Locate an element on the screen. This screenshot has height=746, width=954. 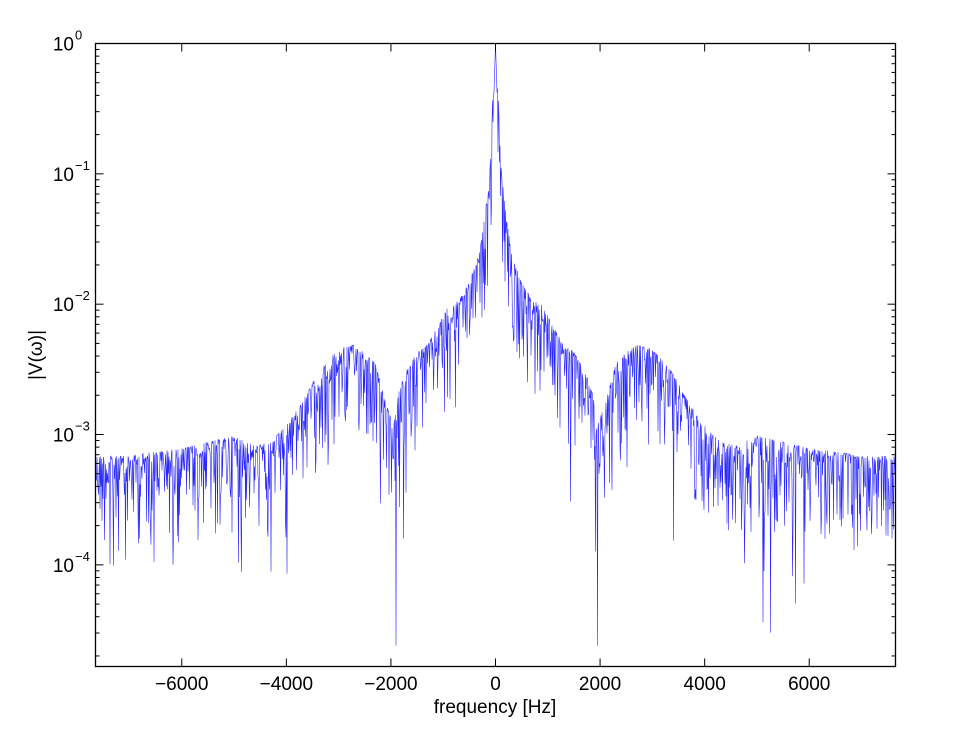
y-tick-exponent: −2 is located at coordinates (82, 295).